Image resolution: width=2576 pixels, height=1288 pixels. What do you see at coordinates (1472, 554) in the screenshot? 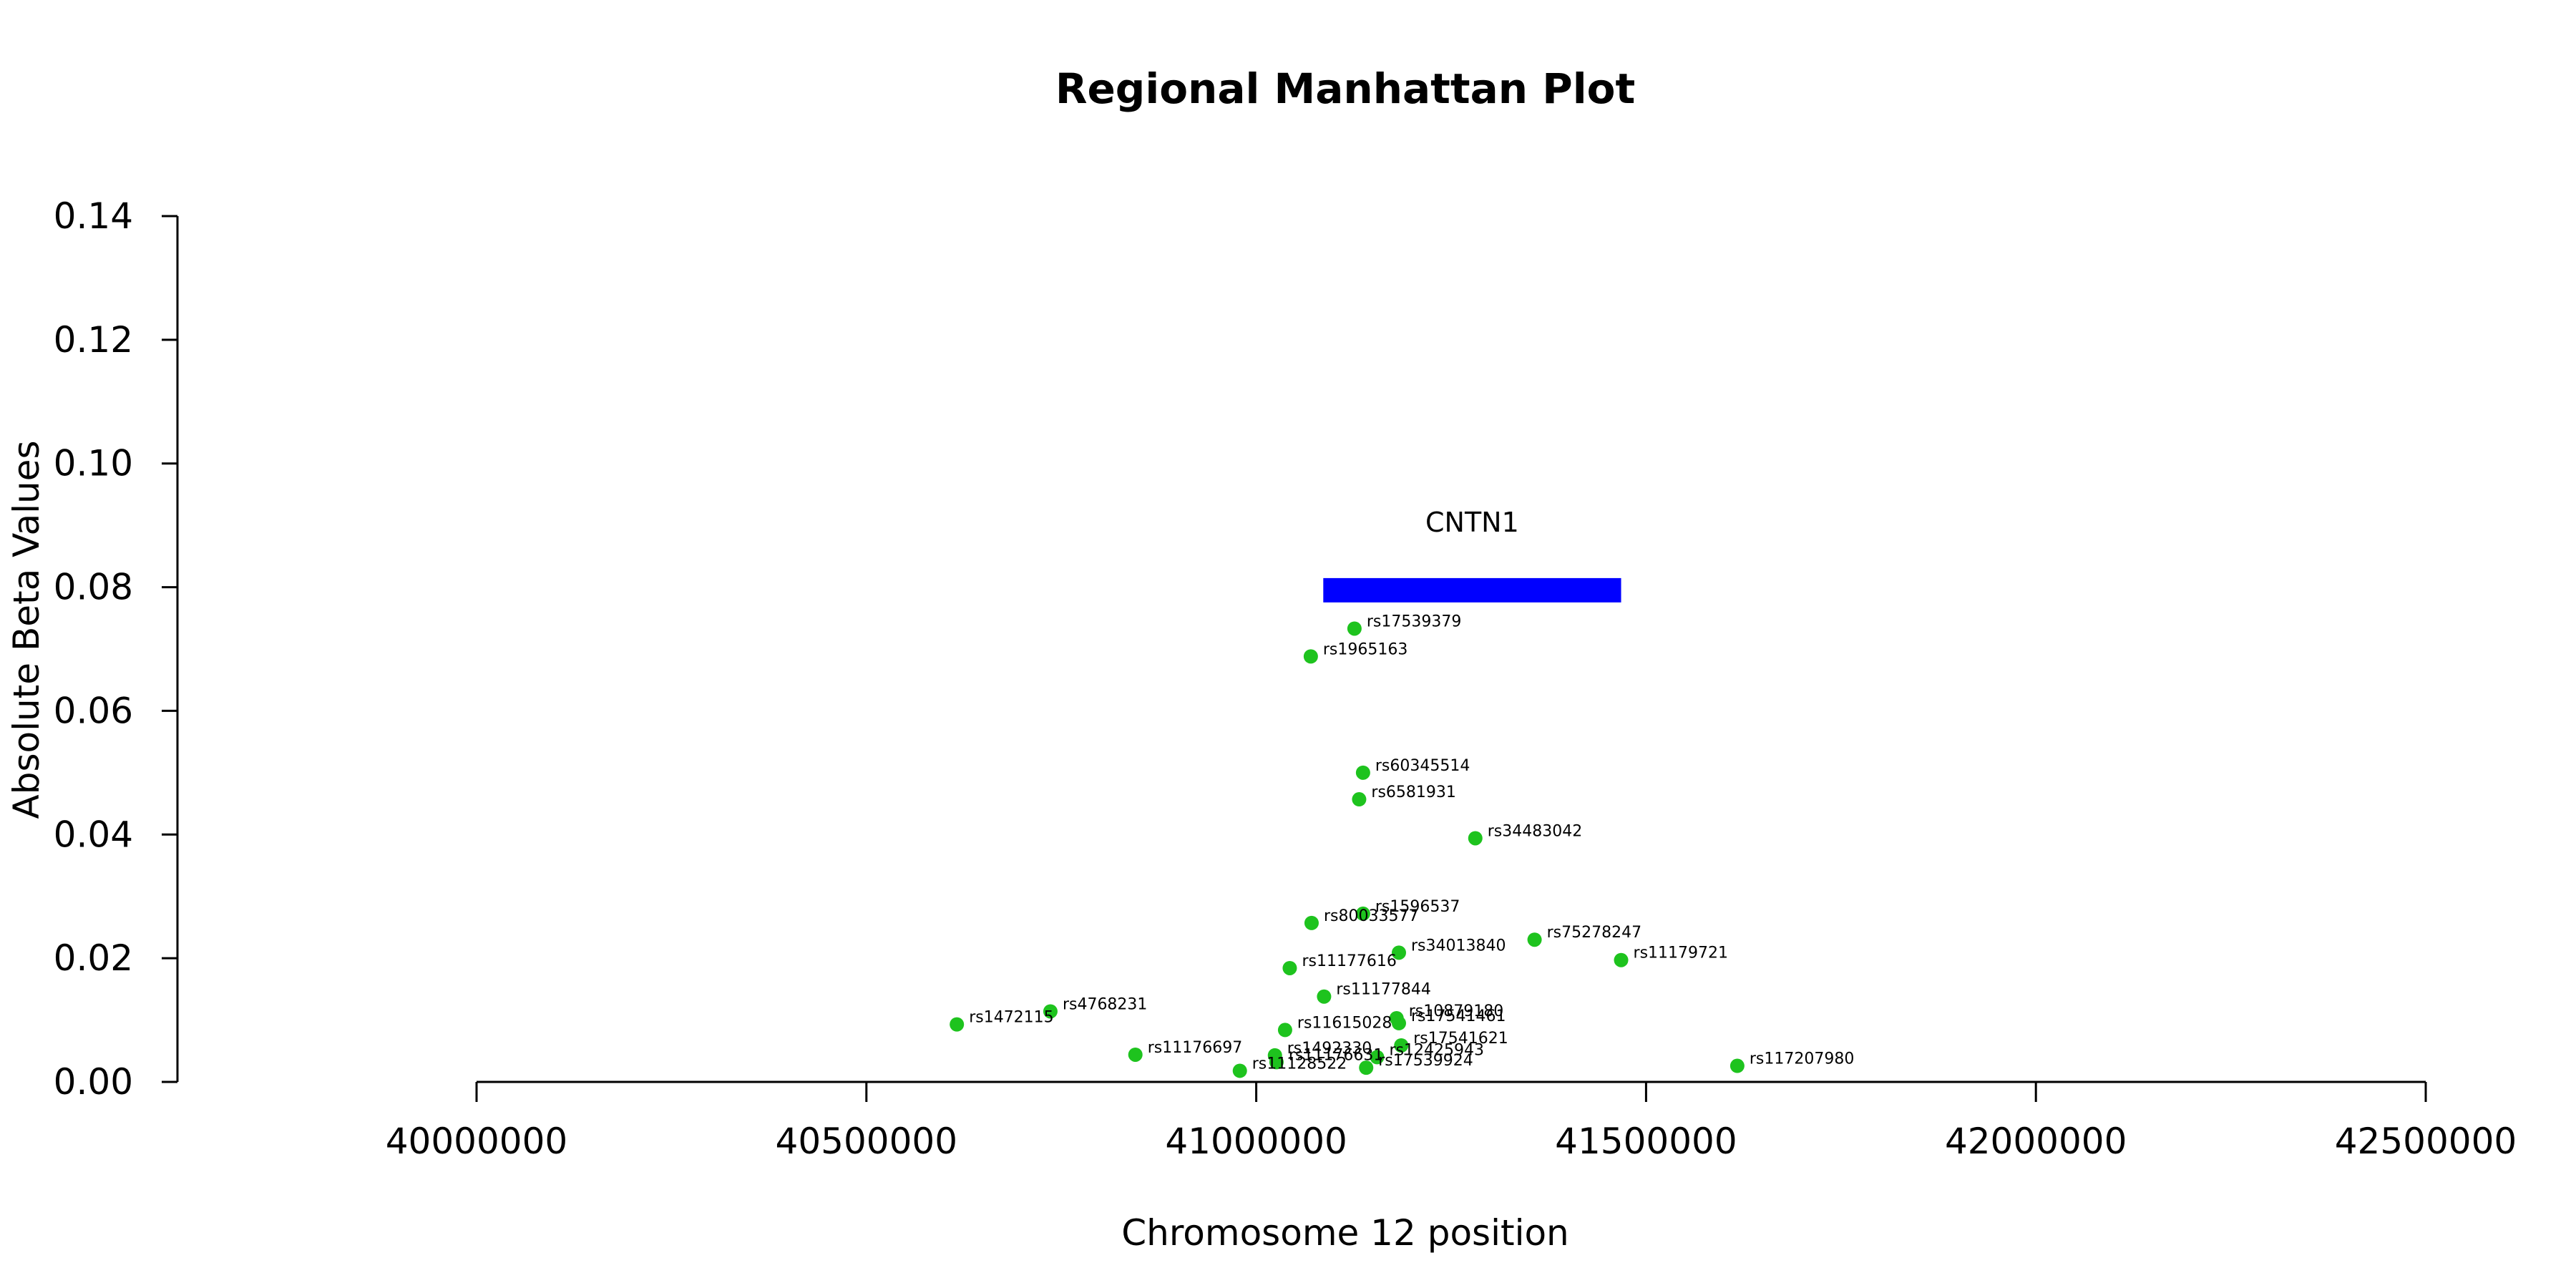
I see `gene-track: CNTN1` at bounding box center [1472, 554].